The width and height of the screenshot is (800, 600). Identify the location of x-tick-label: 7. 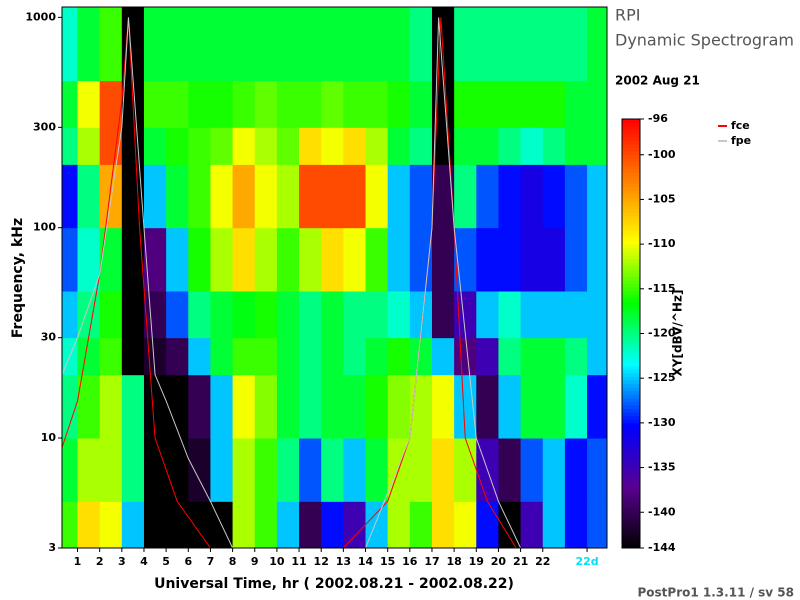
(211, 561).